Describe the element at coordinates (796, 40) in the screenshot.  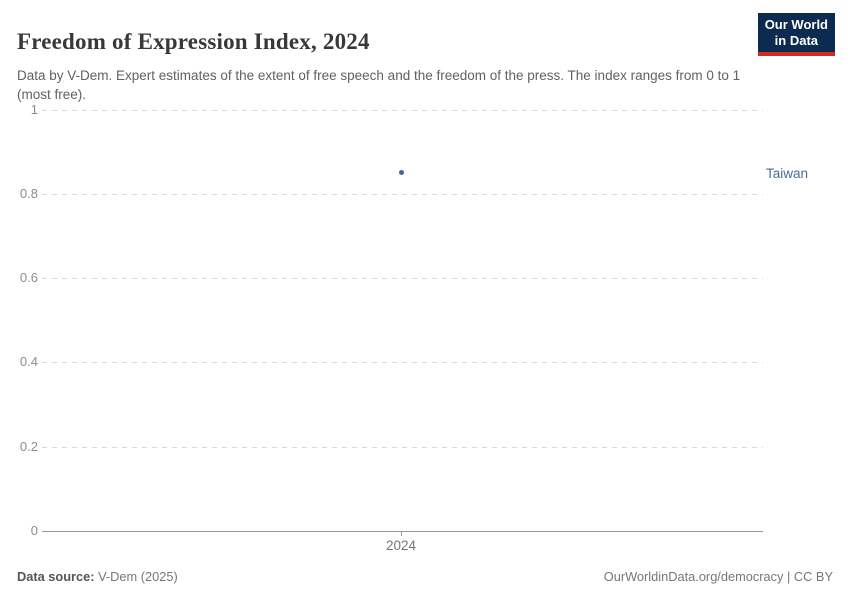
I see `owid-logo-line2: in Data` at that location.